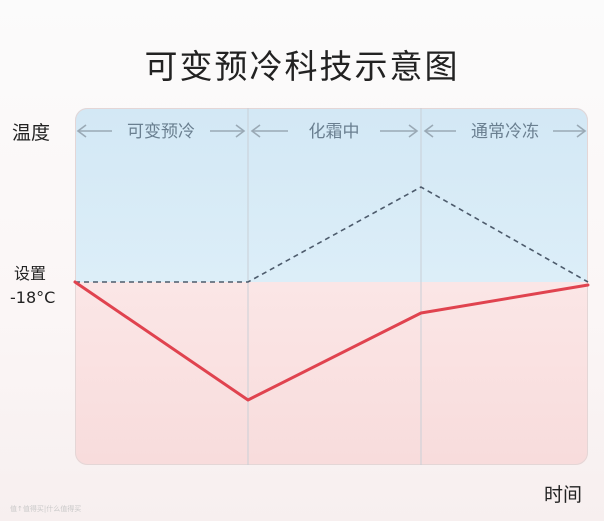 Image resolution: width=604 pixels, height=521 pixels. What do you see at coordinates (505, 132) in the screenshot?
I see `phase-label-normal-freeze: 通常冷冻` at bounding box center [505, 132].